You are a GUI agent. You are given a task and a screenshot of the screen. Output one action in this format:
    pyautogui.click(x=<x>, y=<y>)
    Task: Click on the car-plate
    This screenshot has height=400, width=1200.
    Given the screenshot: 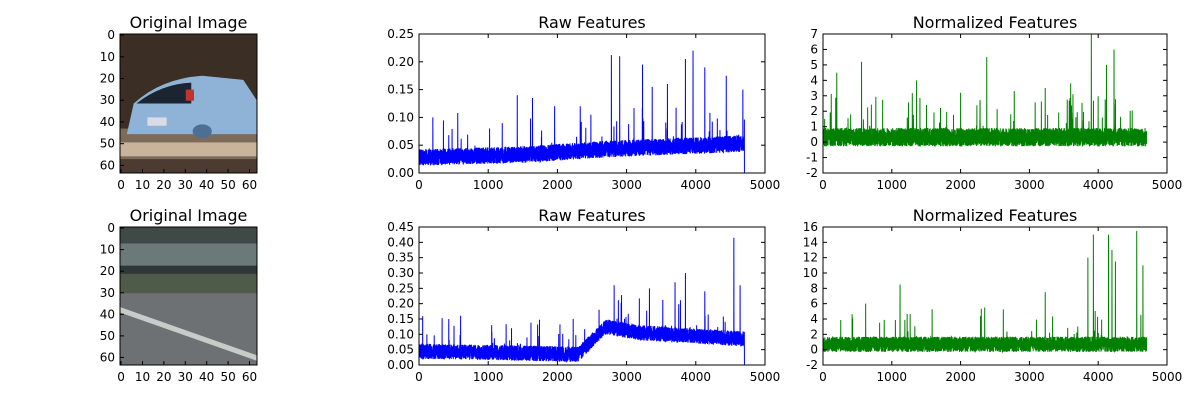 What is the action you would take?
    pyautogui.click(x=157, y=121)
    